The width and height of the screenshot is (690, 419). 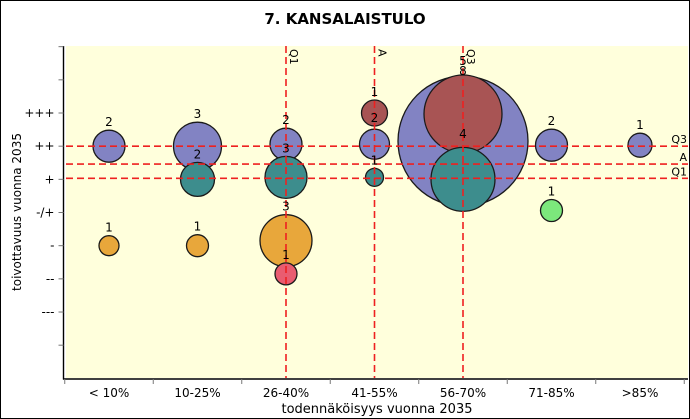 What do you see at coordinates (39, 113) in the screenshot?
I see `y-tick-label: +++` at bounding box center [39, 113].